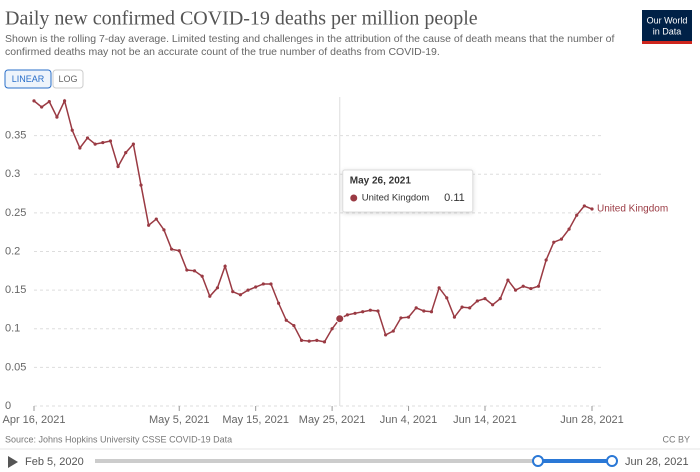 The height and width of the screenshot is (472, 700). What do you see at coordinates (54, 462) in the screenshot?
I see `timeline-start: Feb 5, 2020` at bounding box center [54, 462].